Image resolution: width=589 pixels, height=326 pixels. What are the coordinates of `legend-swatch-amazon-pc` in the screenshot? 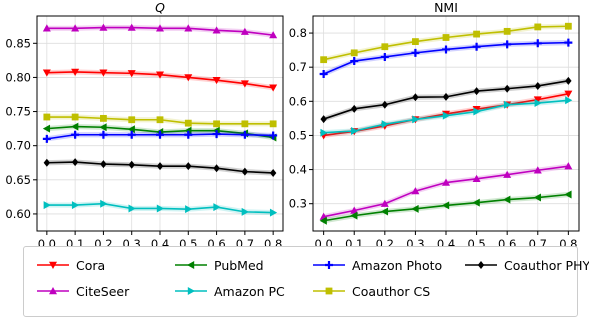 It's located at (191, 291).